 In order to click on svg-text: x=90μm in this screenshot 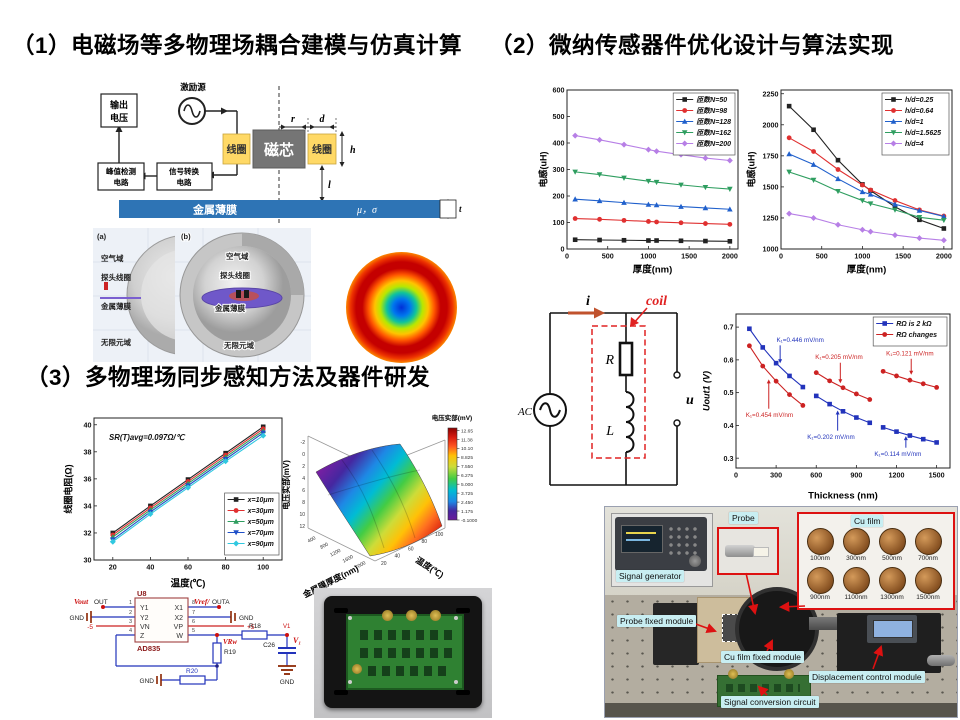, I will do `click(260, 544)`.